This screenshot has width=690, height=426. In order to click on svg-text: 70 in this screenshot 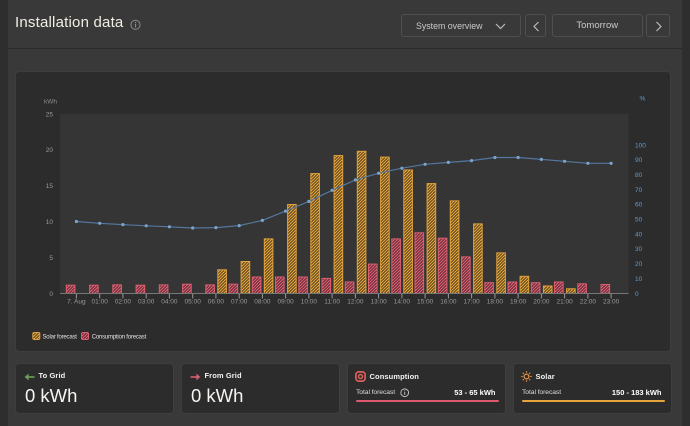, I will do `click(639, 190)`.